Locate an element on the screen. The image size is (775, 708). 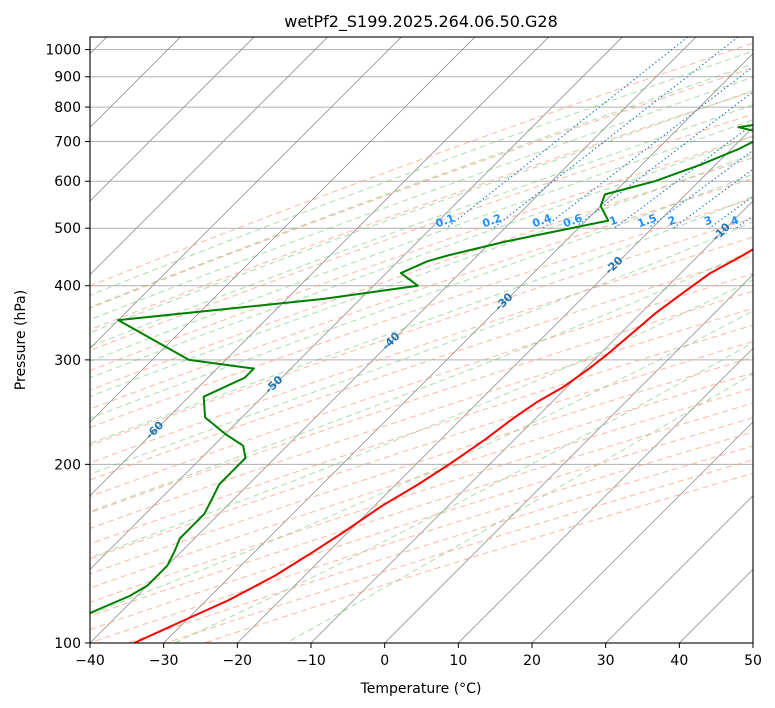
y-tick-label: 900 is located at coordinates (67, 78).